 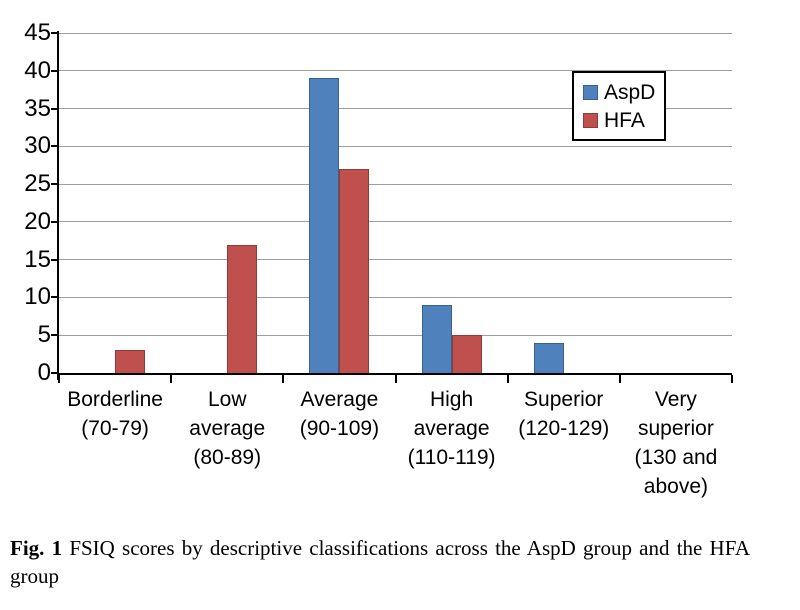 What do you see at coordinates (590, 92) in the screenshot?
I see `legend-swatch-aspd` at bounding box center [590, 92].